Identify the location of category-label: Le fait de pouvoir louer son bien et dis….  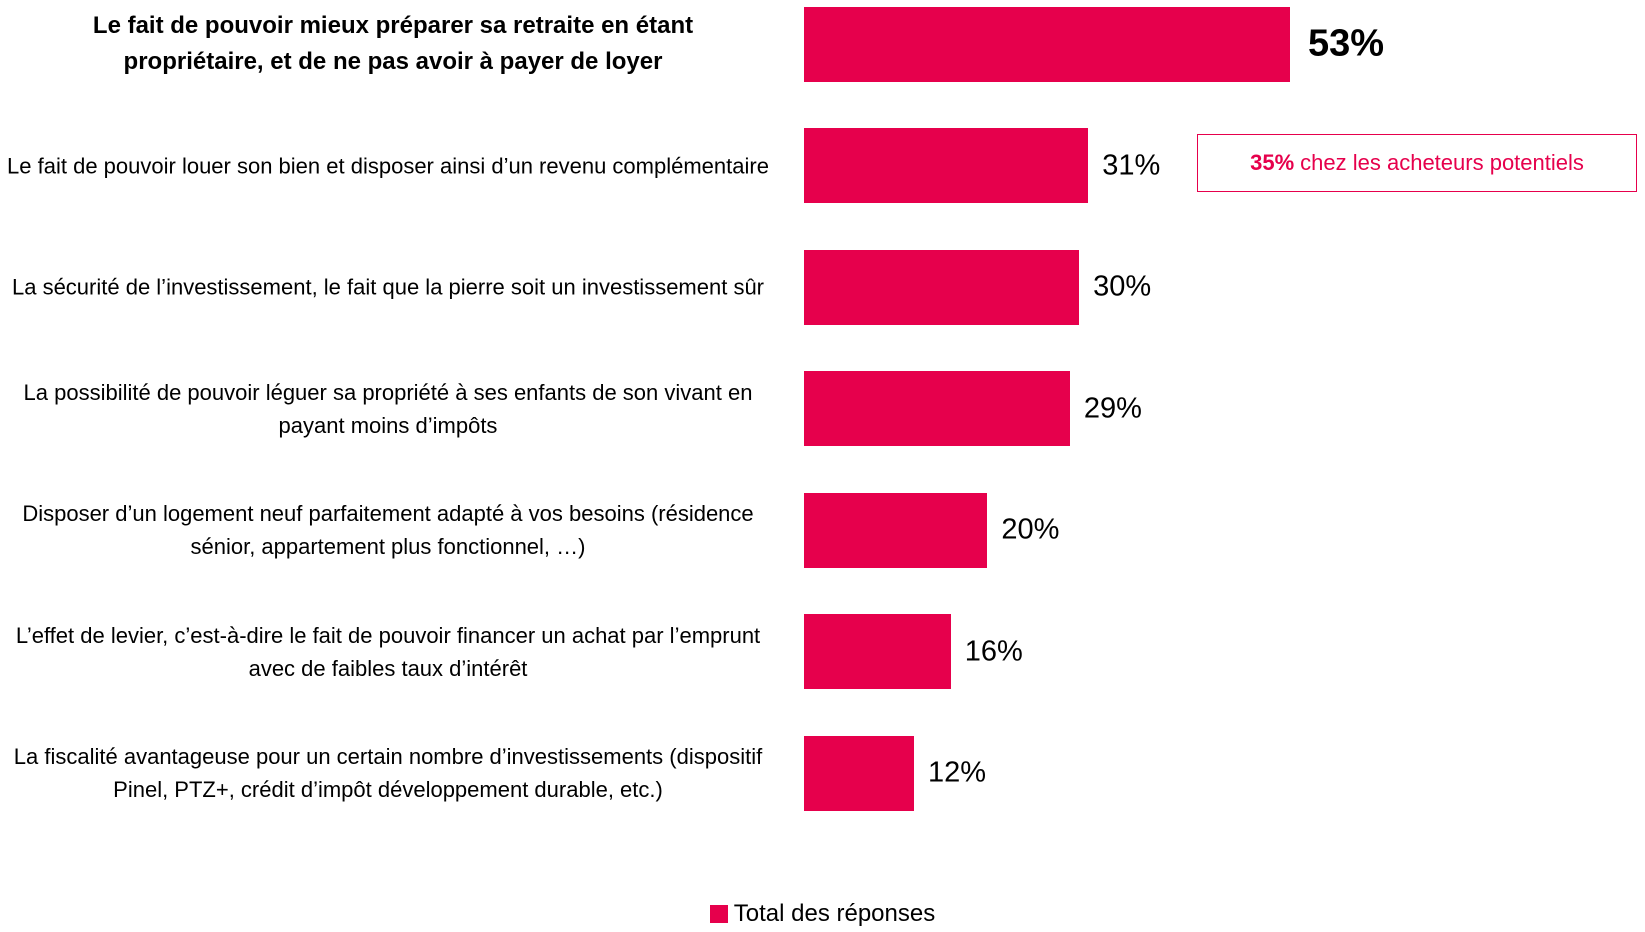
(388, 165).